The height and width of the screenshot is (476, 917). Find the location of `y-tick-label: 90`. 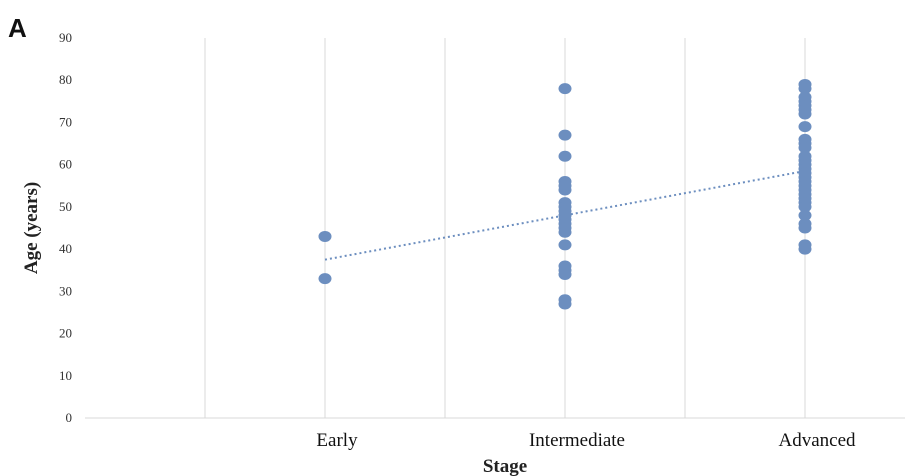

y-tick-label: 90 is located at coordinates (65, 37).